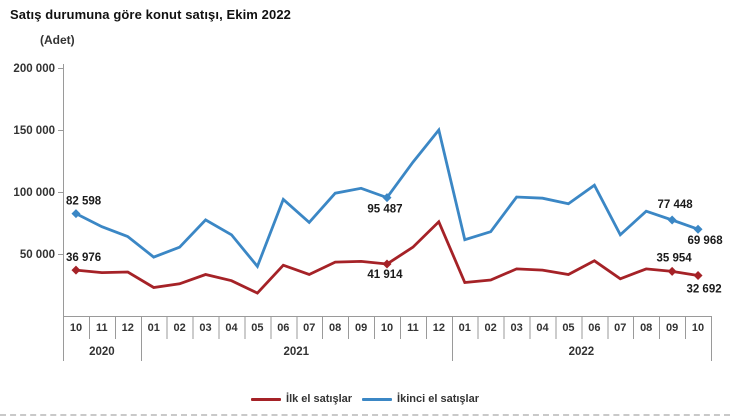 This screenshot has width=730, height=420. Describe the element at coordinates (266, 399) in the screenshot. I see `first-hand-line-swatch` at that location.